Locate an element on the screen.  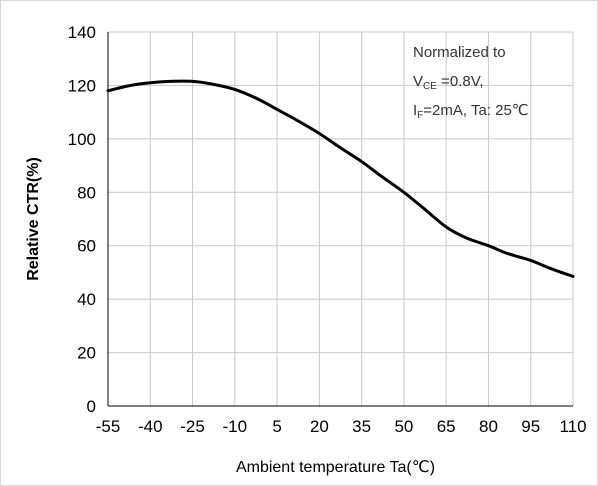
y-tick-label: 40 is located at coordinates (86, 299).